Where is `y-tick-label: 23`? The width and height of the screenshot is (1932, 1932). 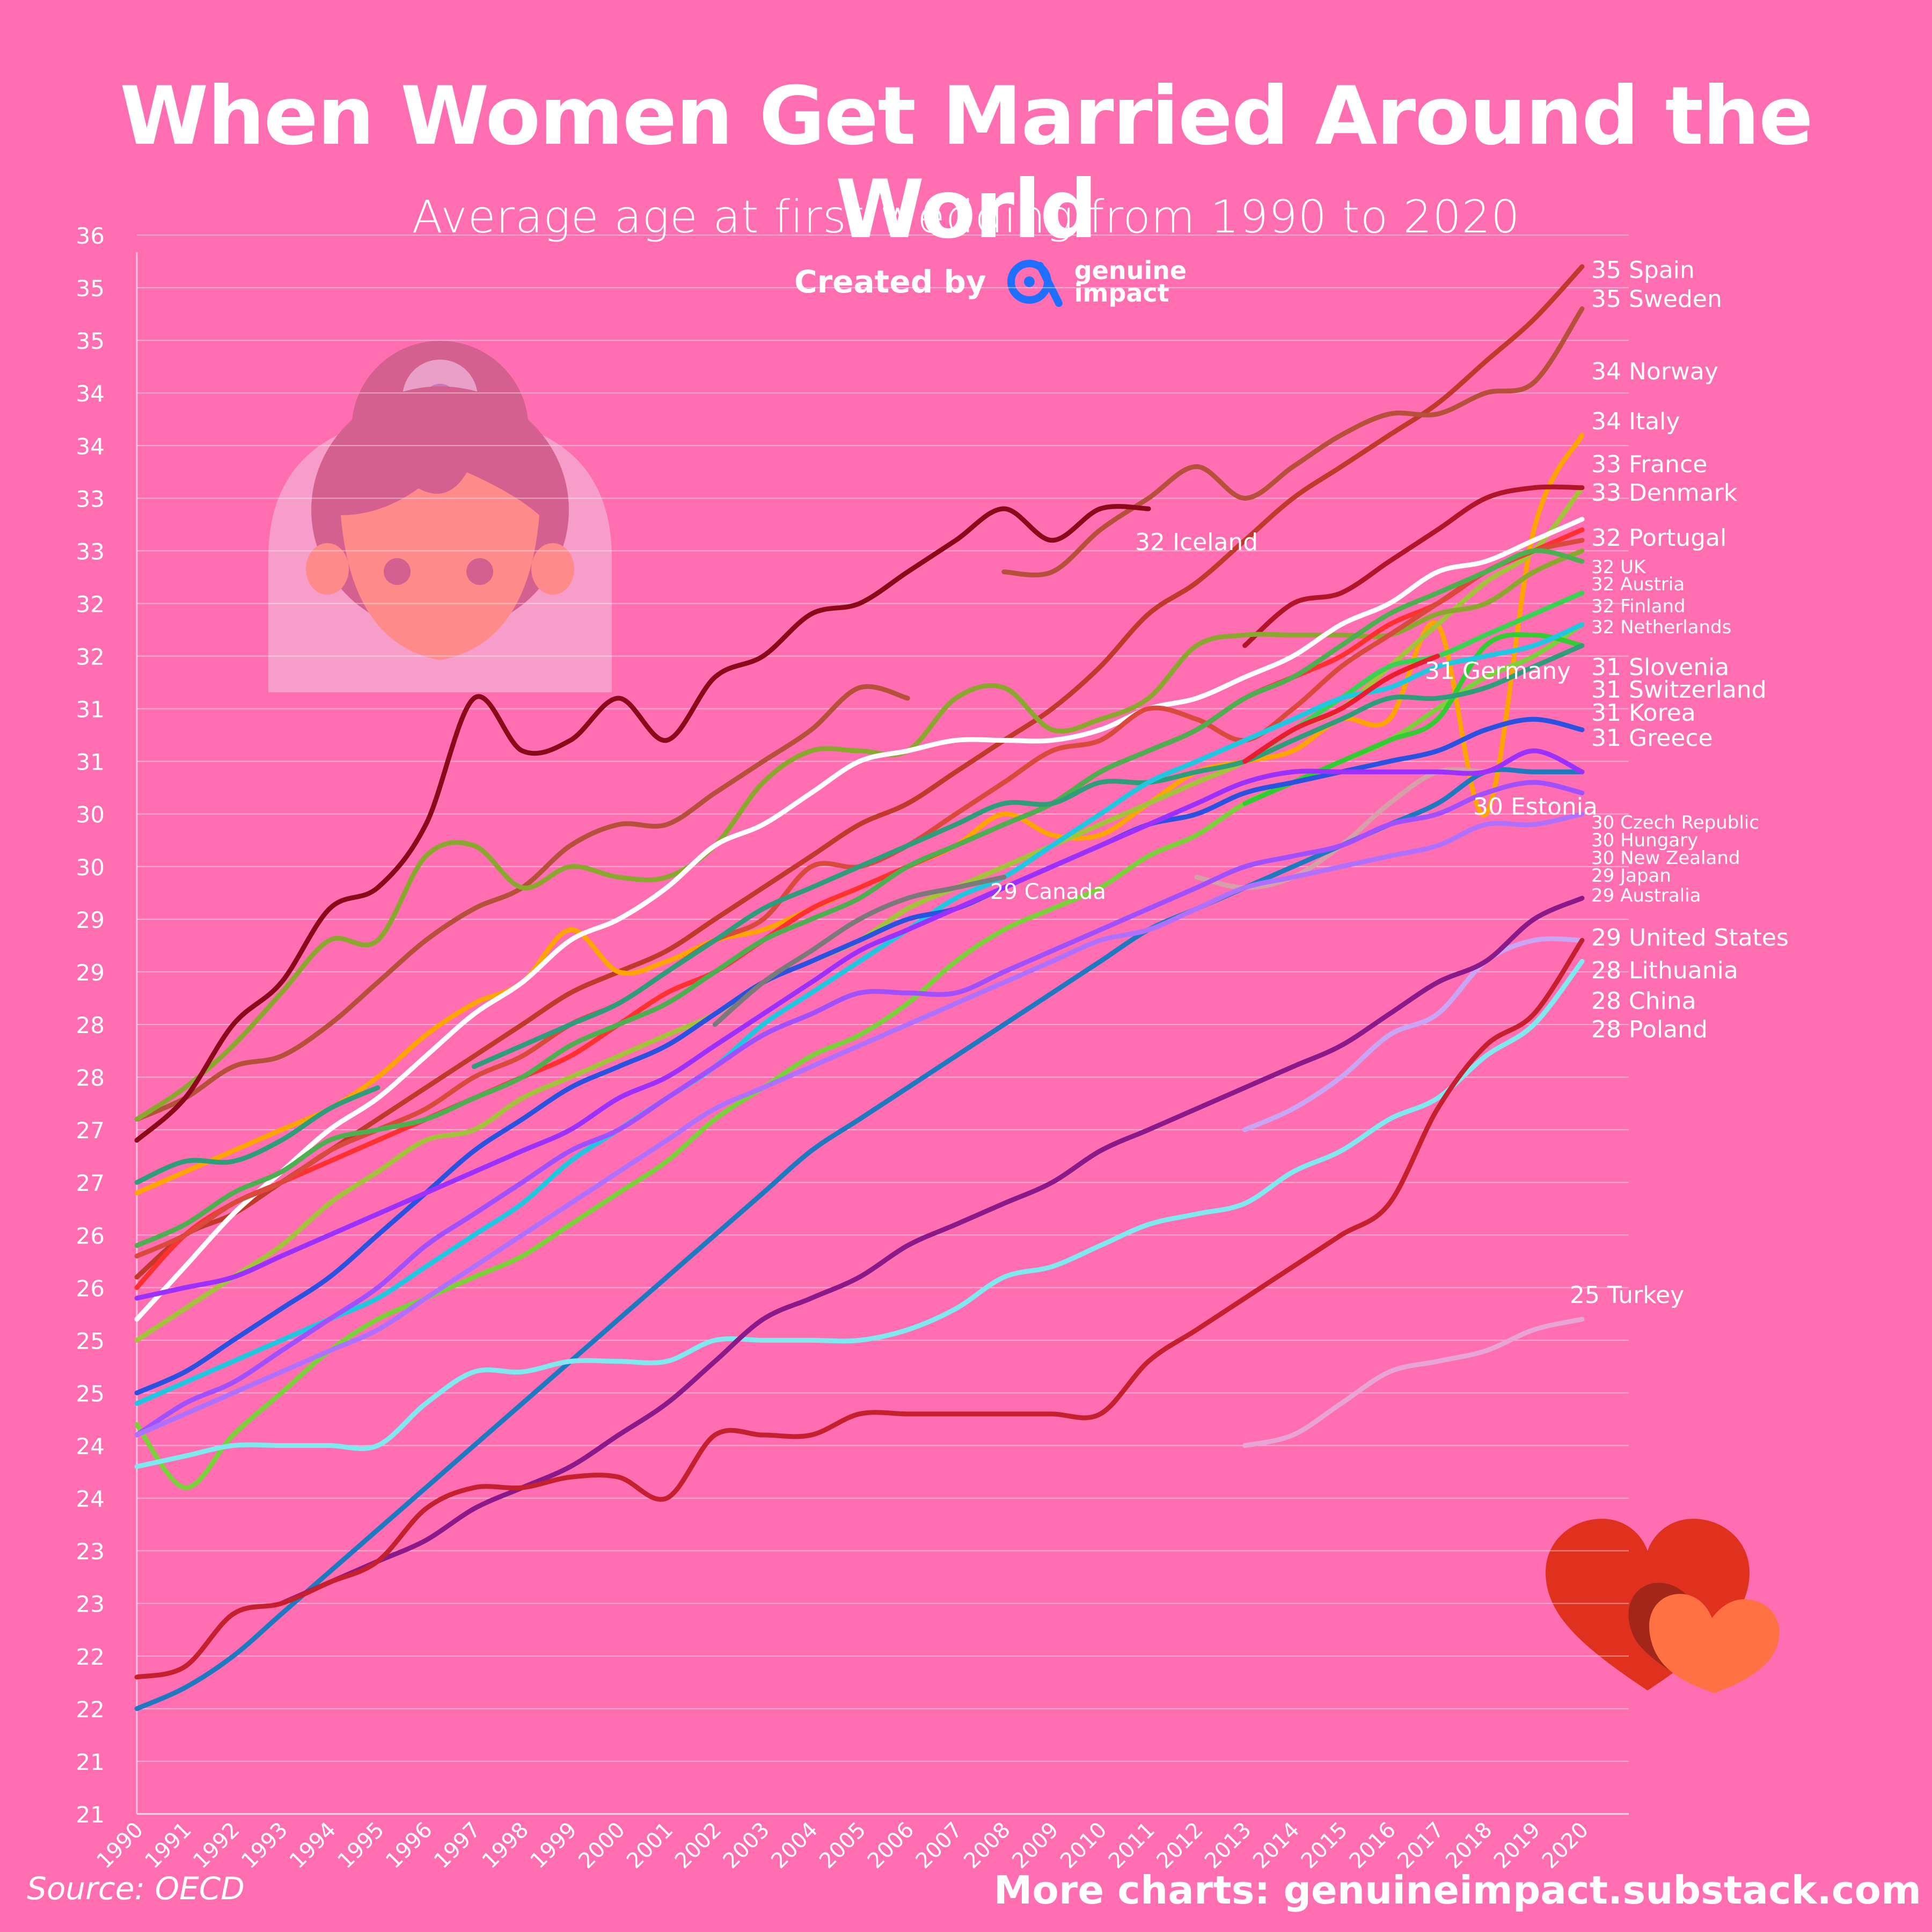 y-tick-label: 23 is located at coordinates (90, 1552).